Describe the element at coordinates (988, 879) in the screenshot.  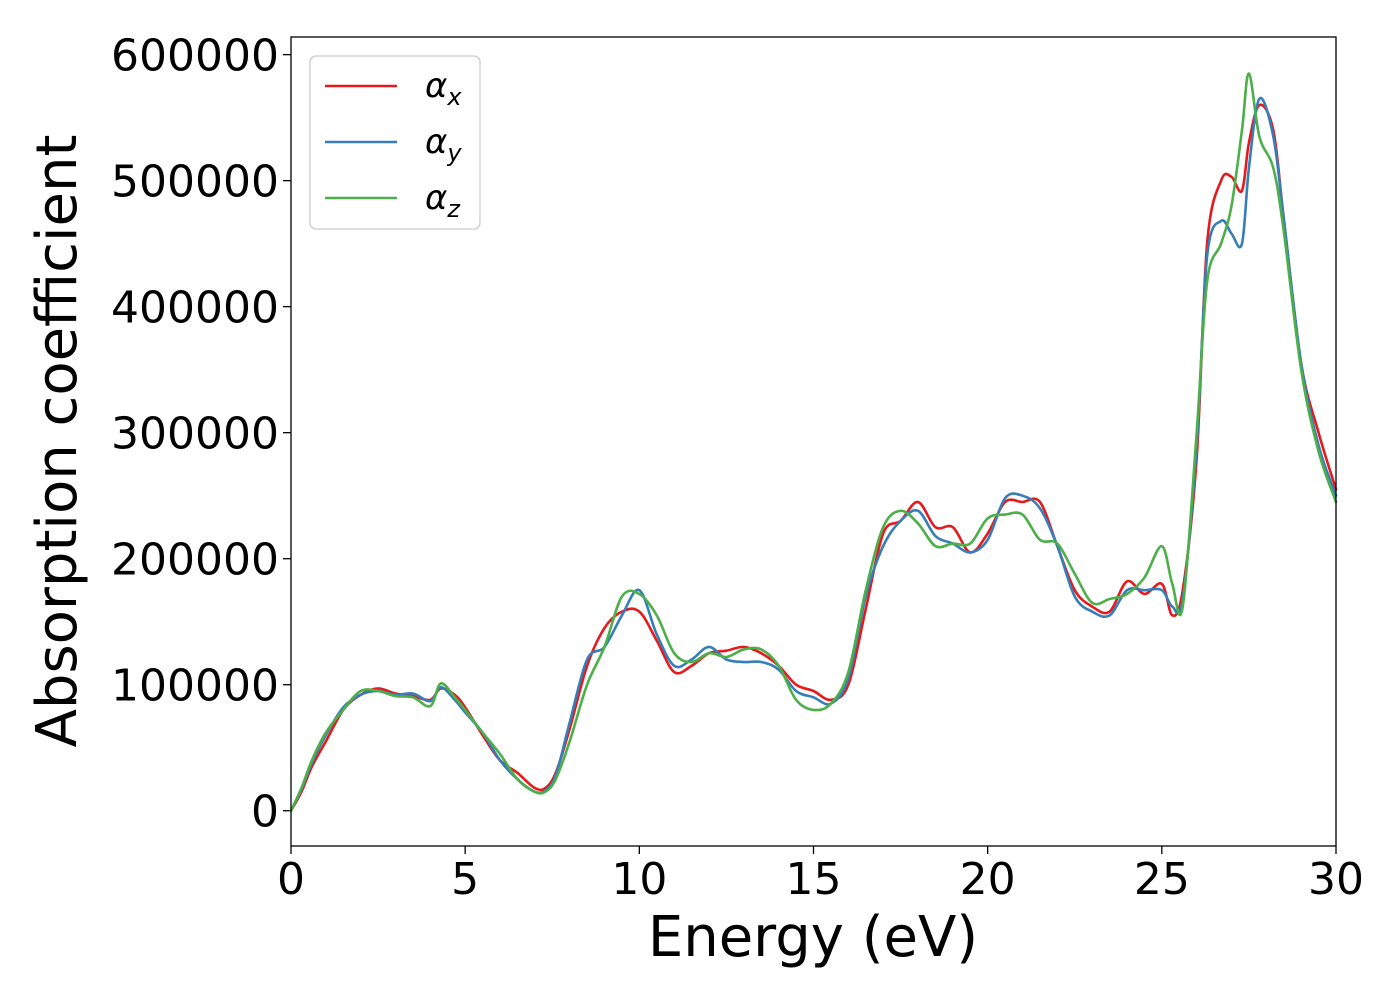
I see `x-tick-label: 20` at that location.